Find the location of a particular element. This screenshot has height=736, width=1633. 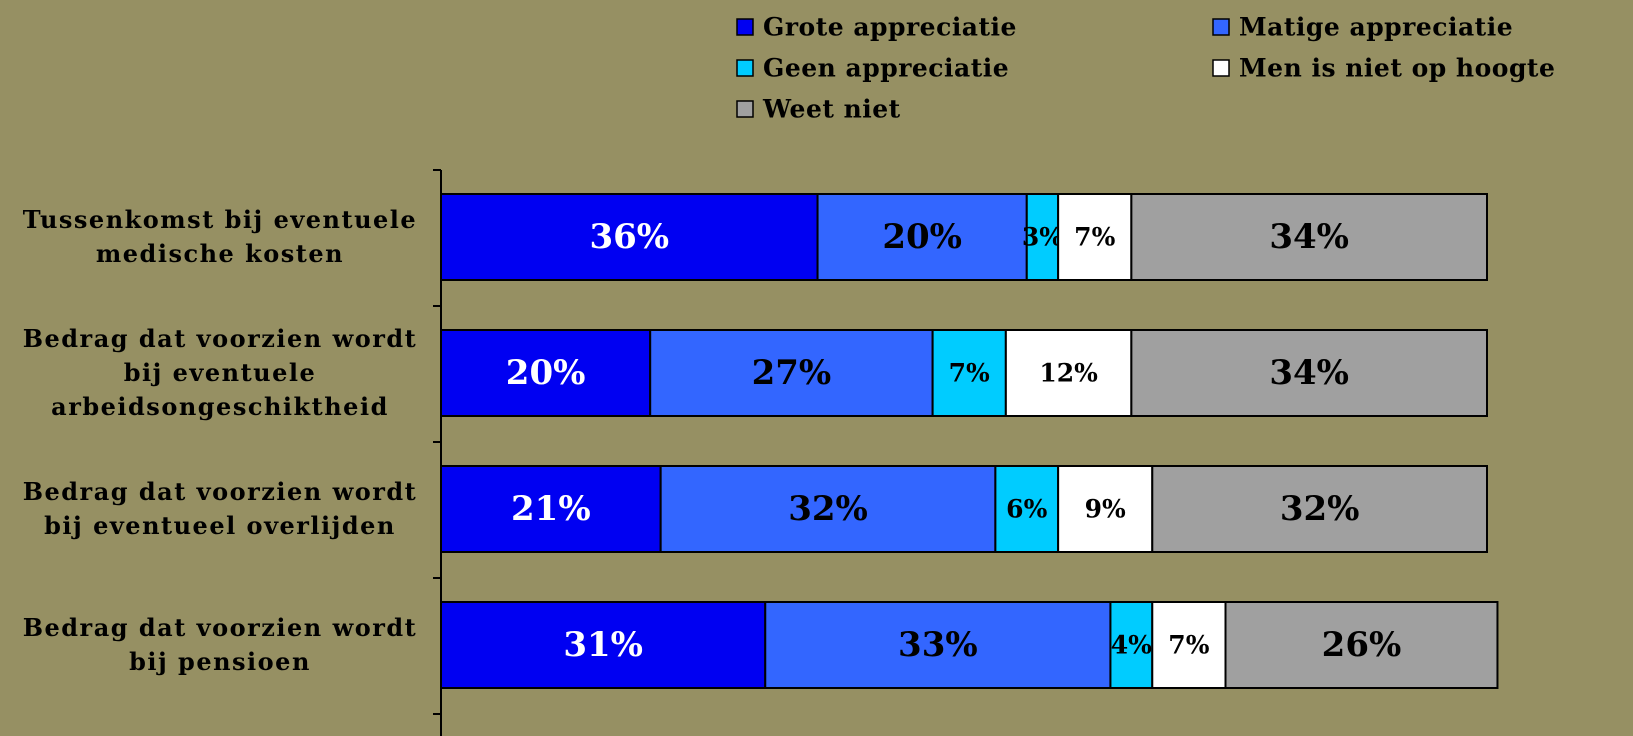

value-label: 6% is located at coordinates (1026, 509).